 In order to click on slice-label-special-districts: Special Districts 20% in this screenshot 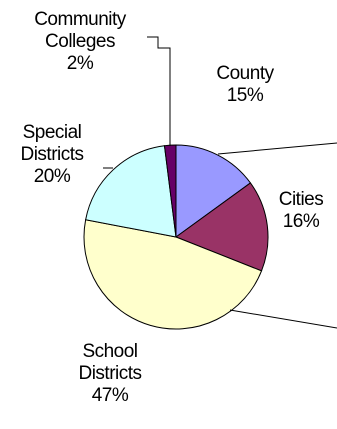, I will do `click(52, 155)`.